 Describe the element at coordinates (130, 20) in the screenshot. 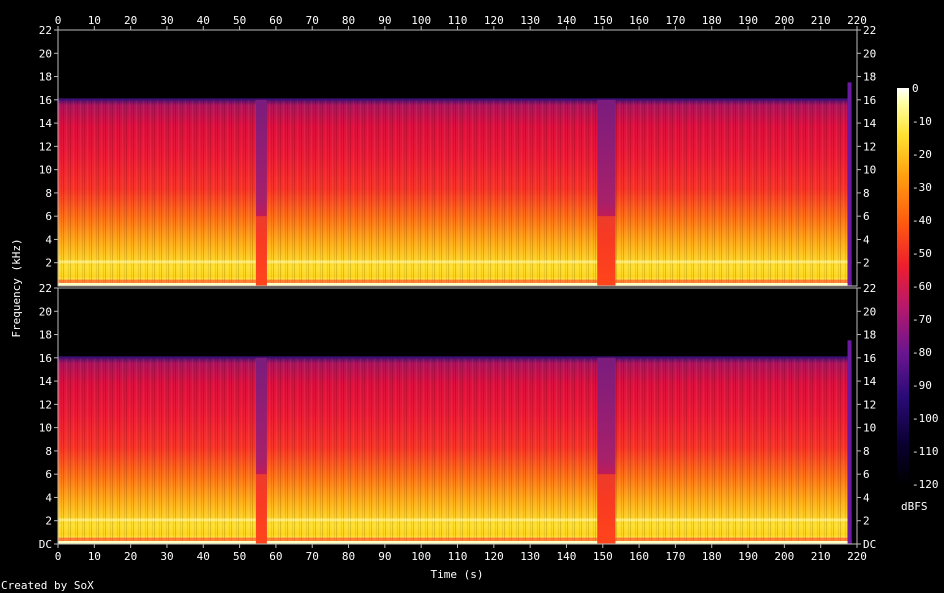

I see `x-tick-label-top: 20` at that location.